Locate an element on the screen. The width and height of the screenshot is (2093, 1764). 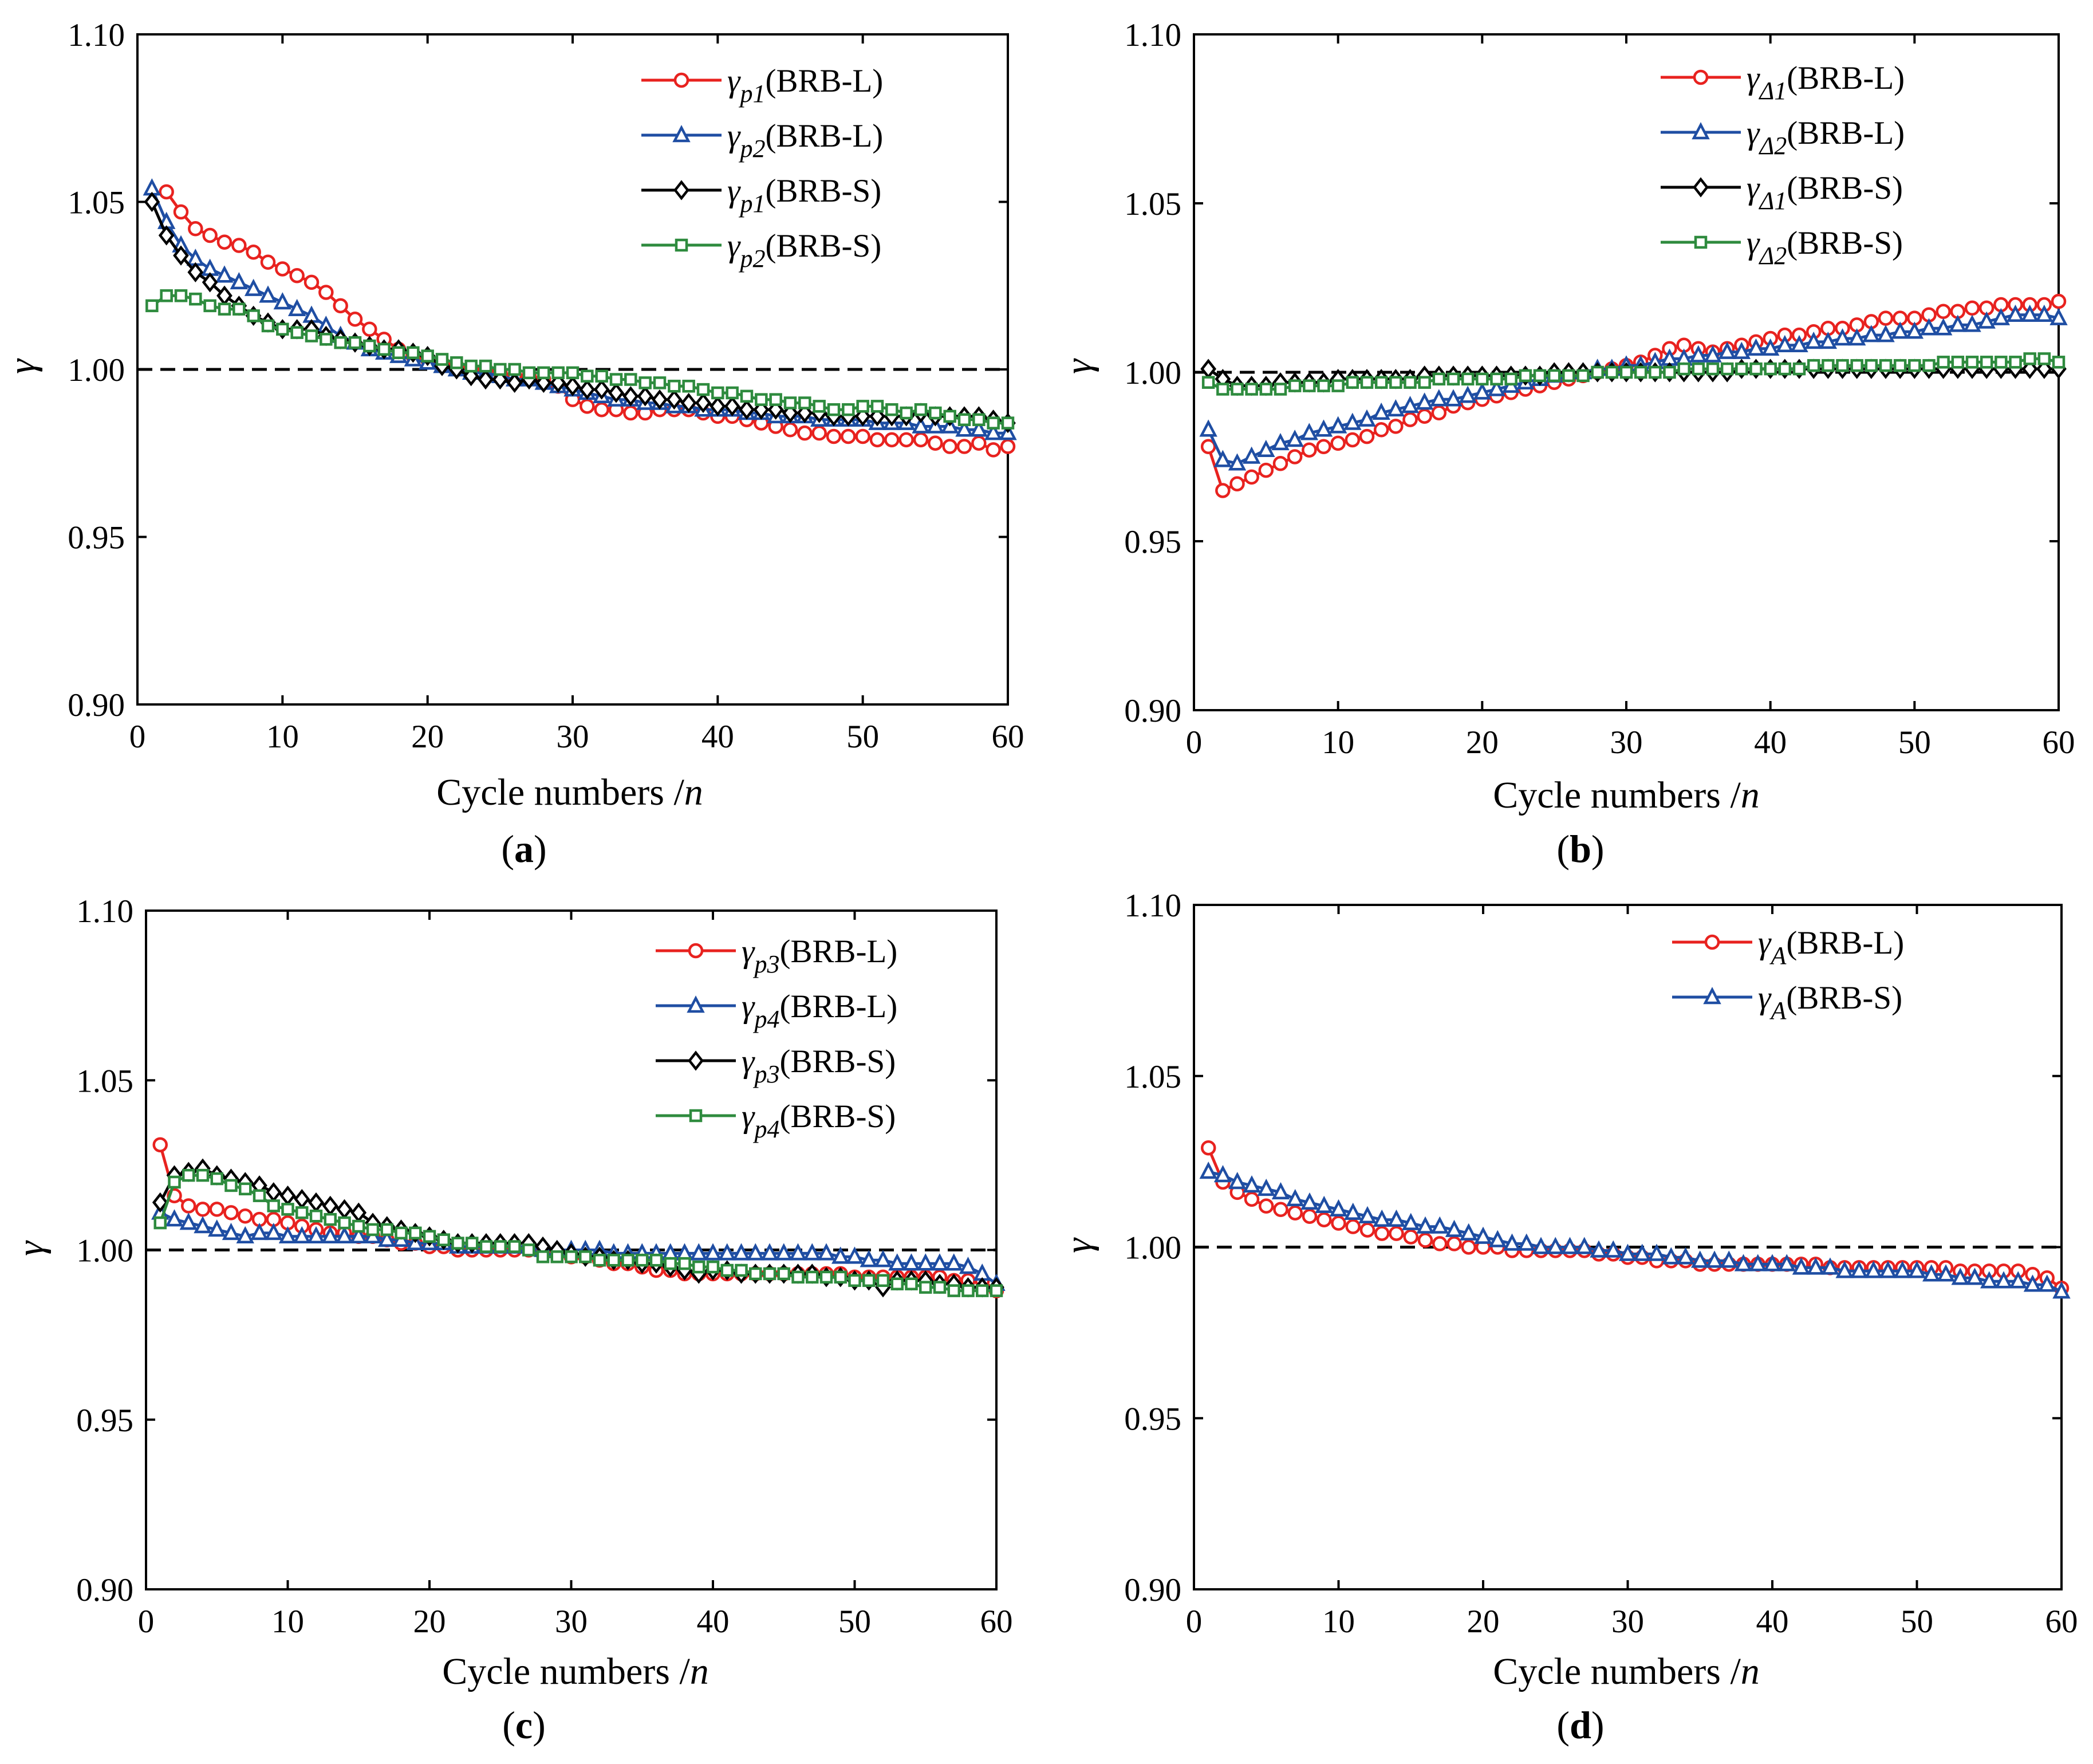
x-tick-label: 60 is located at coordinates (1008, 737).